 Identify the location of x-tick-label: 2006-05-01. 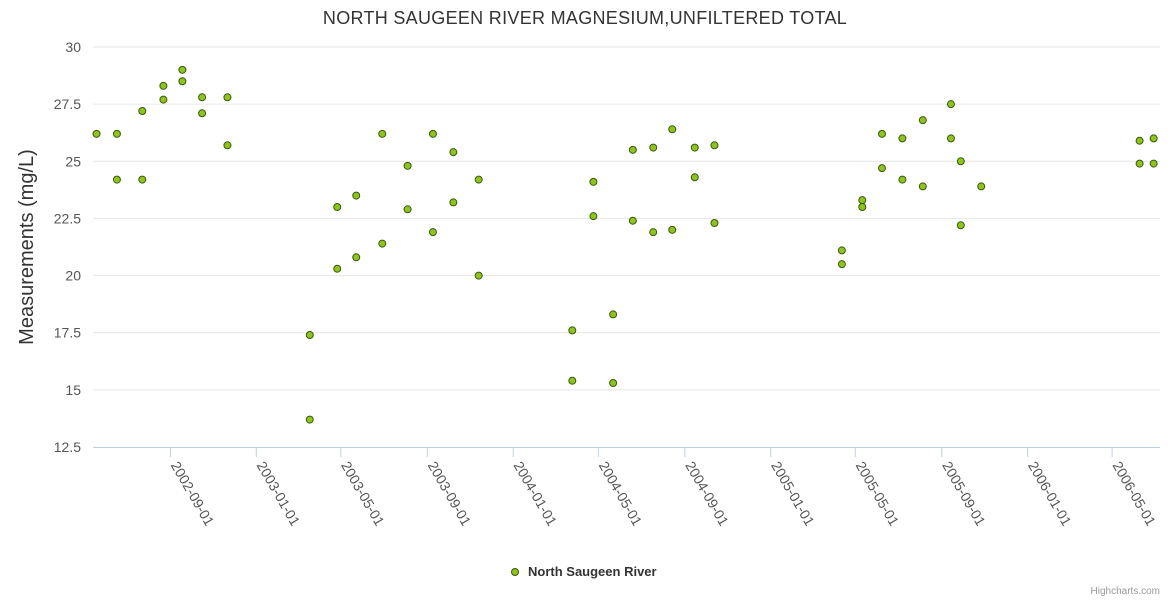
(1135, 494).